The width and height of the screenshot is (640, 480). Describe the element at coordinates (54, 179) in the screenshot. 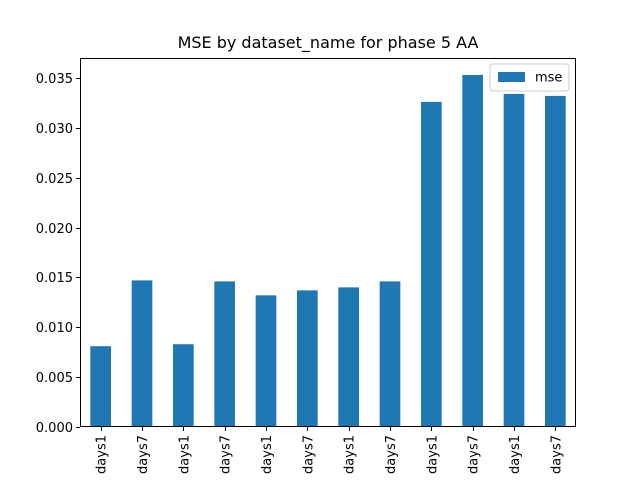

I see `y-tick-label: 0.025` at that location.